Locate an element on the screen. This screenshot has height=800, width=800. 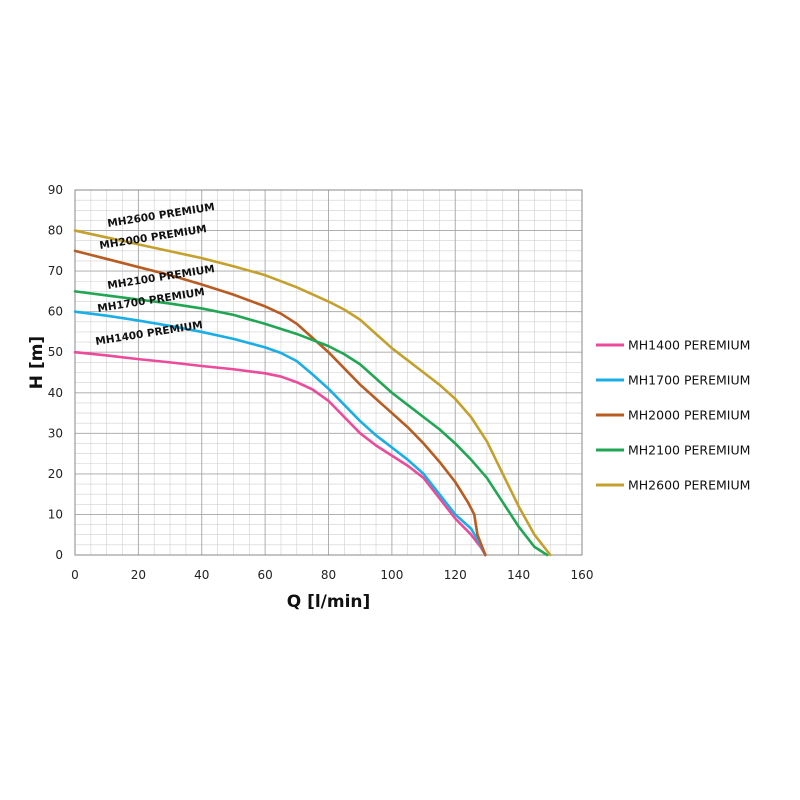
x-tick-labels: 0 20 40 60 80 100 120 140 160 is located at coordinates (332, 575).